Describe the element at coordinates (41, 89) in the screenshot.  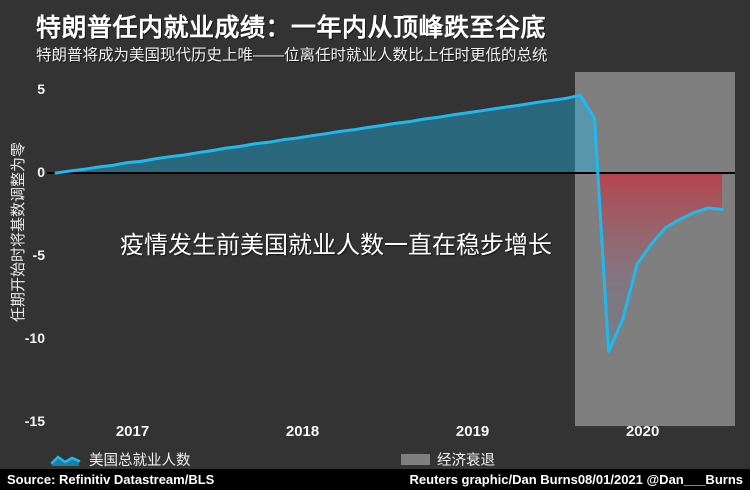
I see `y-tick-label: 5` at that location.